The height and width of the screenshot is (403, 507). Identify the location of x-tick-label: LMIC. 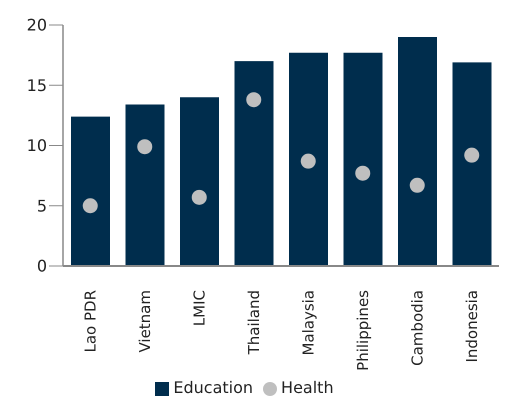
(199, 308).